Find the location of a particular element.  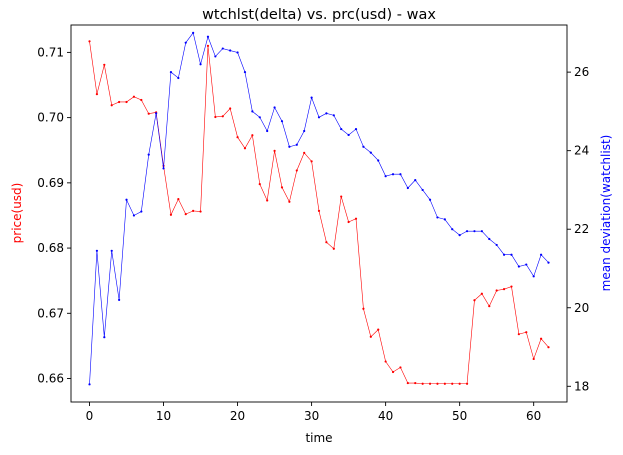

x-tick-label: 50 is located at coordinates (459, 416).